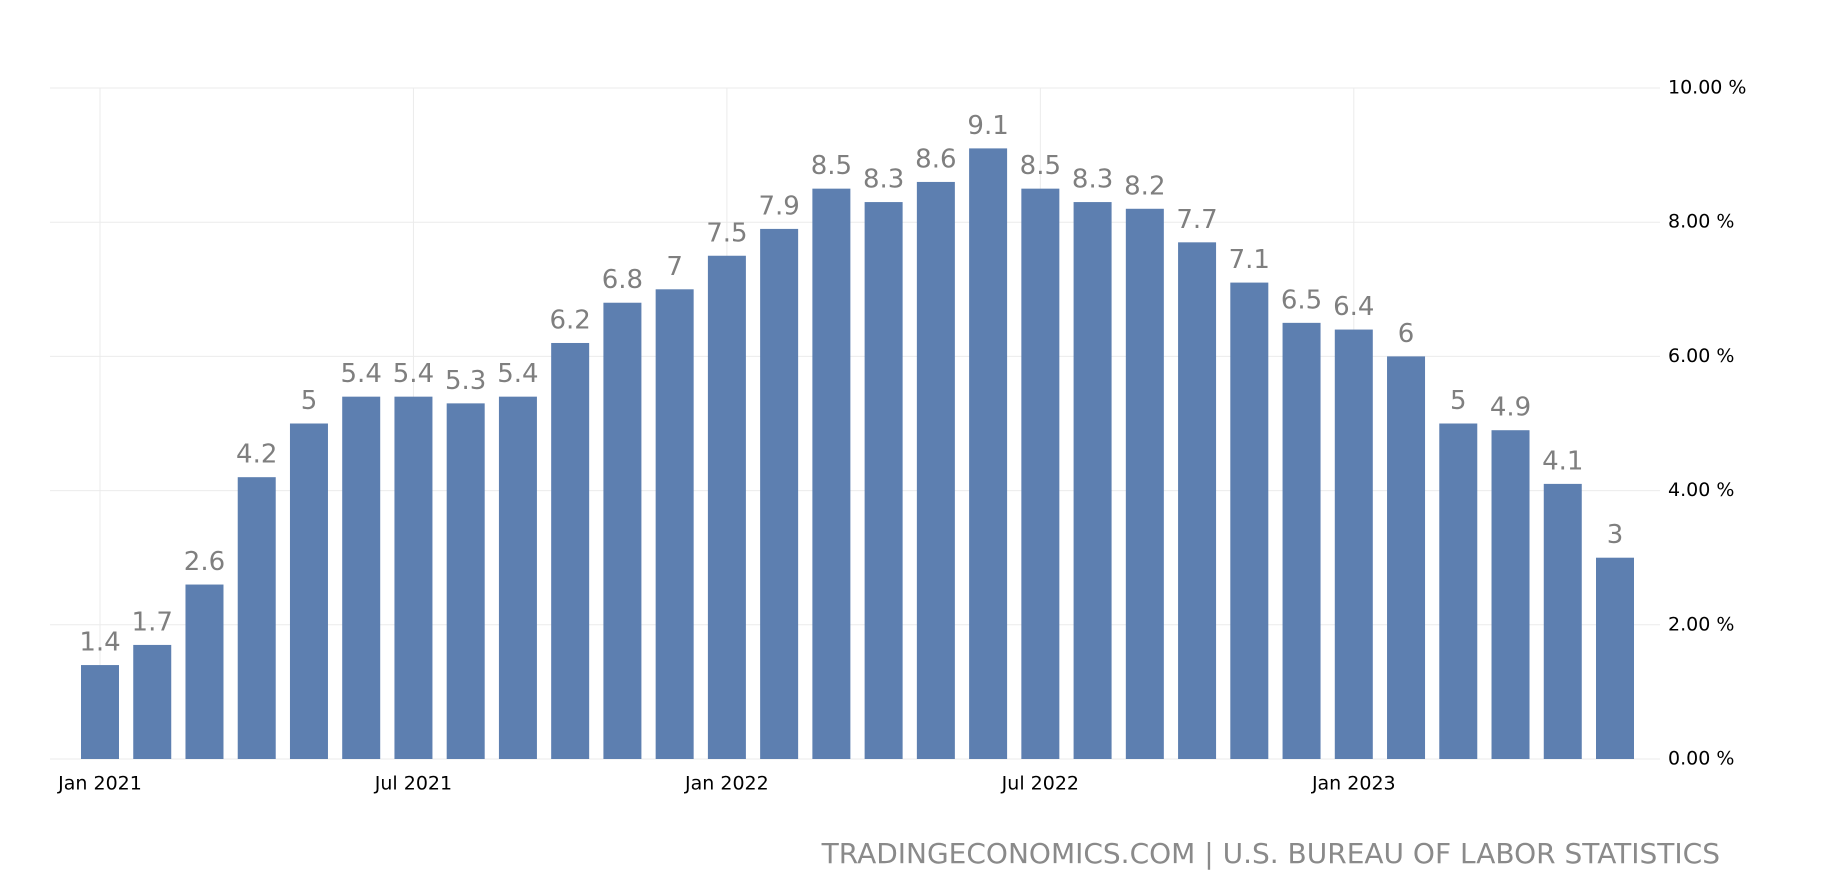  I want to click on value-label: 6.8, so click(622, 280).